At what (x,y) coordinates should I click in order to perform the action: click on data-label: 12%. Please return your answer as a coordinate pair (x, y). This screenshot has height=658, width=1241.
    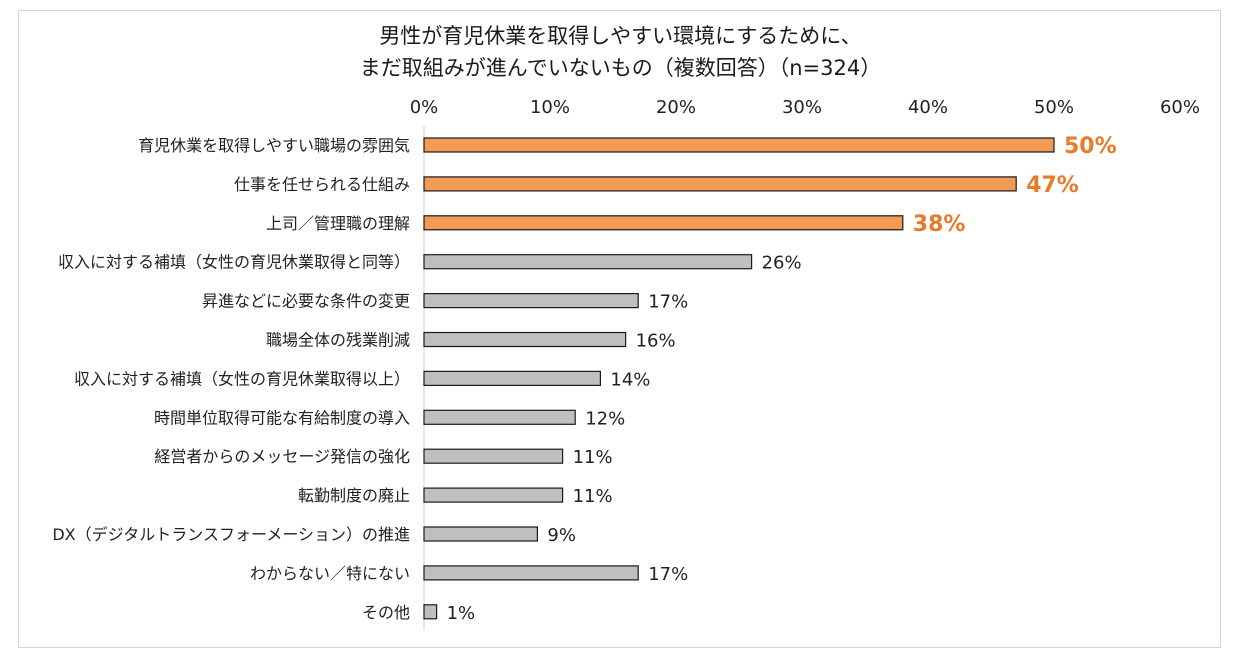
    Looking at the image, I should click on (605, 418).